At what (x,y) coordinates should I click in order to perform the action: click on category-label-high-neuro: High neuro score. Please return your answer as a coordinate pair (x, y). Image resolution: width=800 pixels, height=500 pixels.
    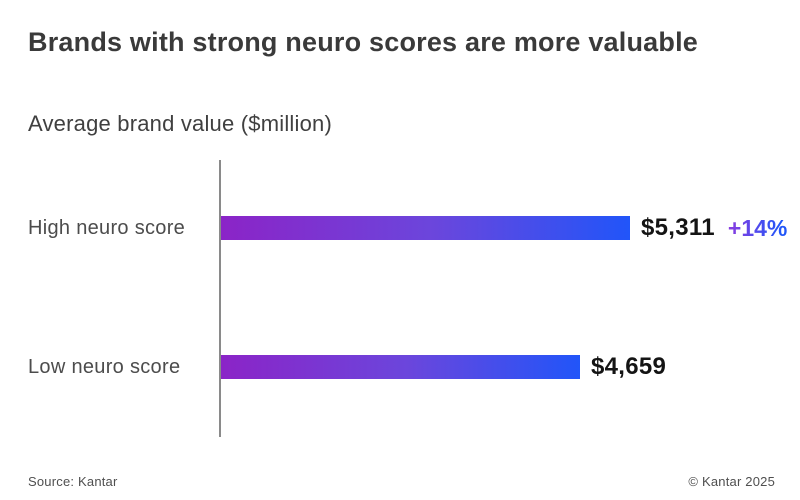
    Looking at the image, I should click on (107, 227).